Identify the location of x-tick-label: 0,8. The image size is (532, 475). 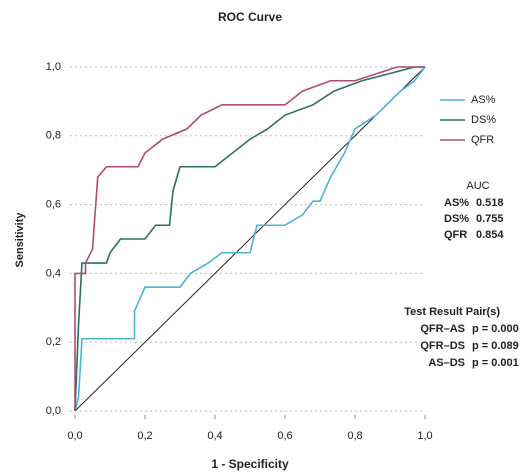
(354, 436).